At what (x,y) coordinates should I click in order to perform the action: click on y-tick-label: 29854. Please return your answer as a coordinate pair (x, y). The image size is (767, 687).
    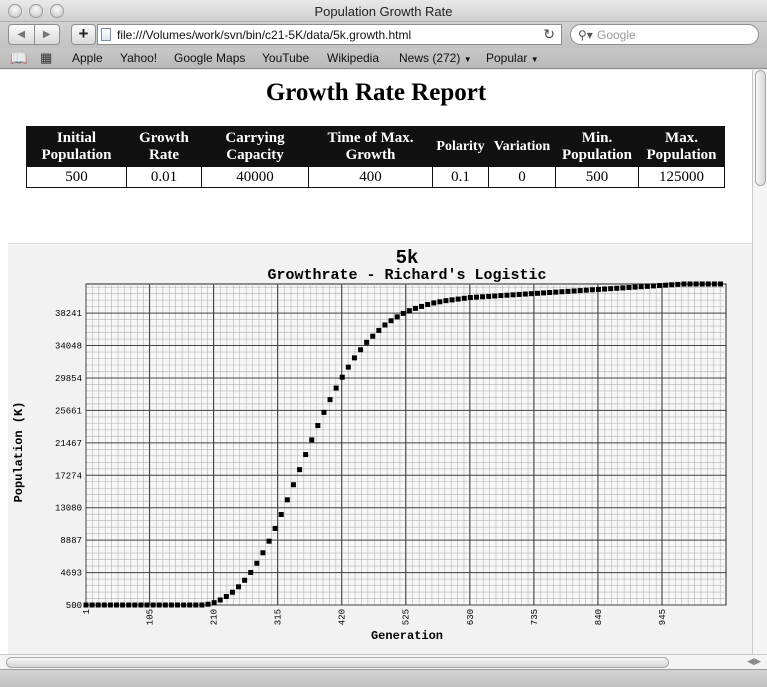
    Looking at the image, I should click on (68, 379).